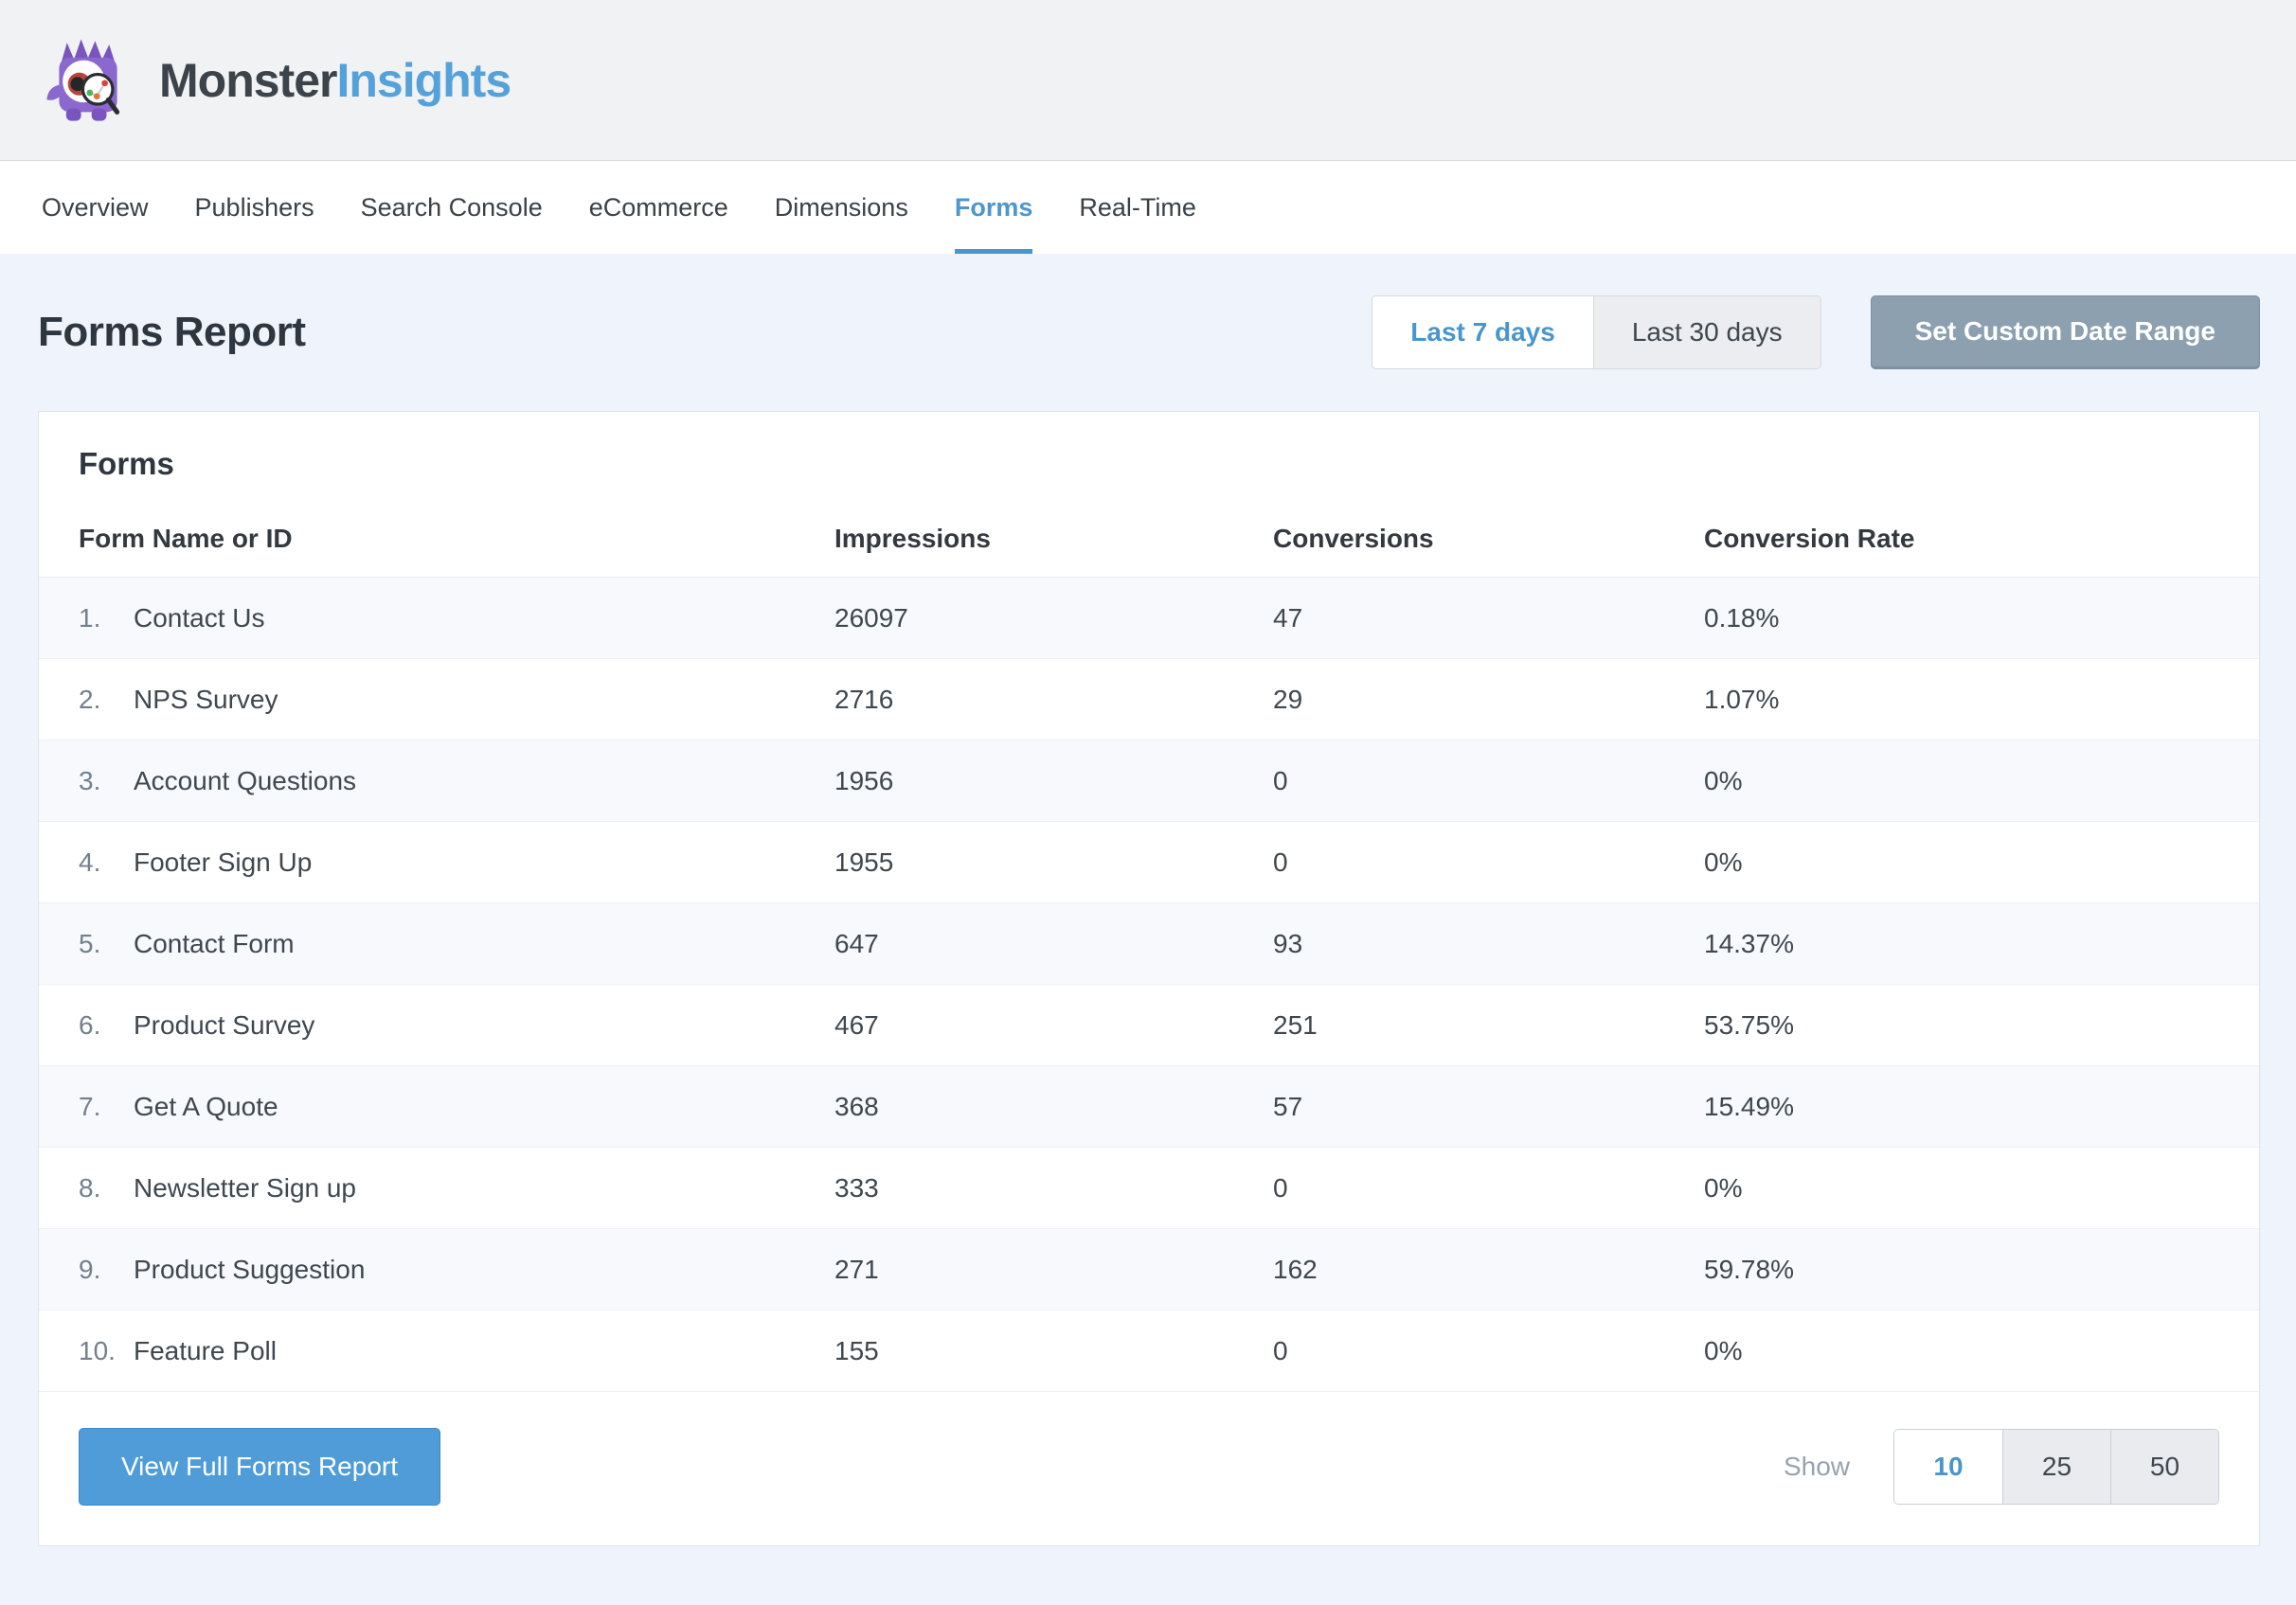 This screenshot has height=1605, width=2296. What do you see at coordinates (436, 1269) in the screenshot?
I see `form-name-cell: 9. Product Suggestion` at bounding box center [436, 1269].